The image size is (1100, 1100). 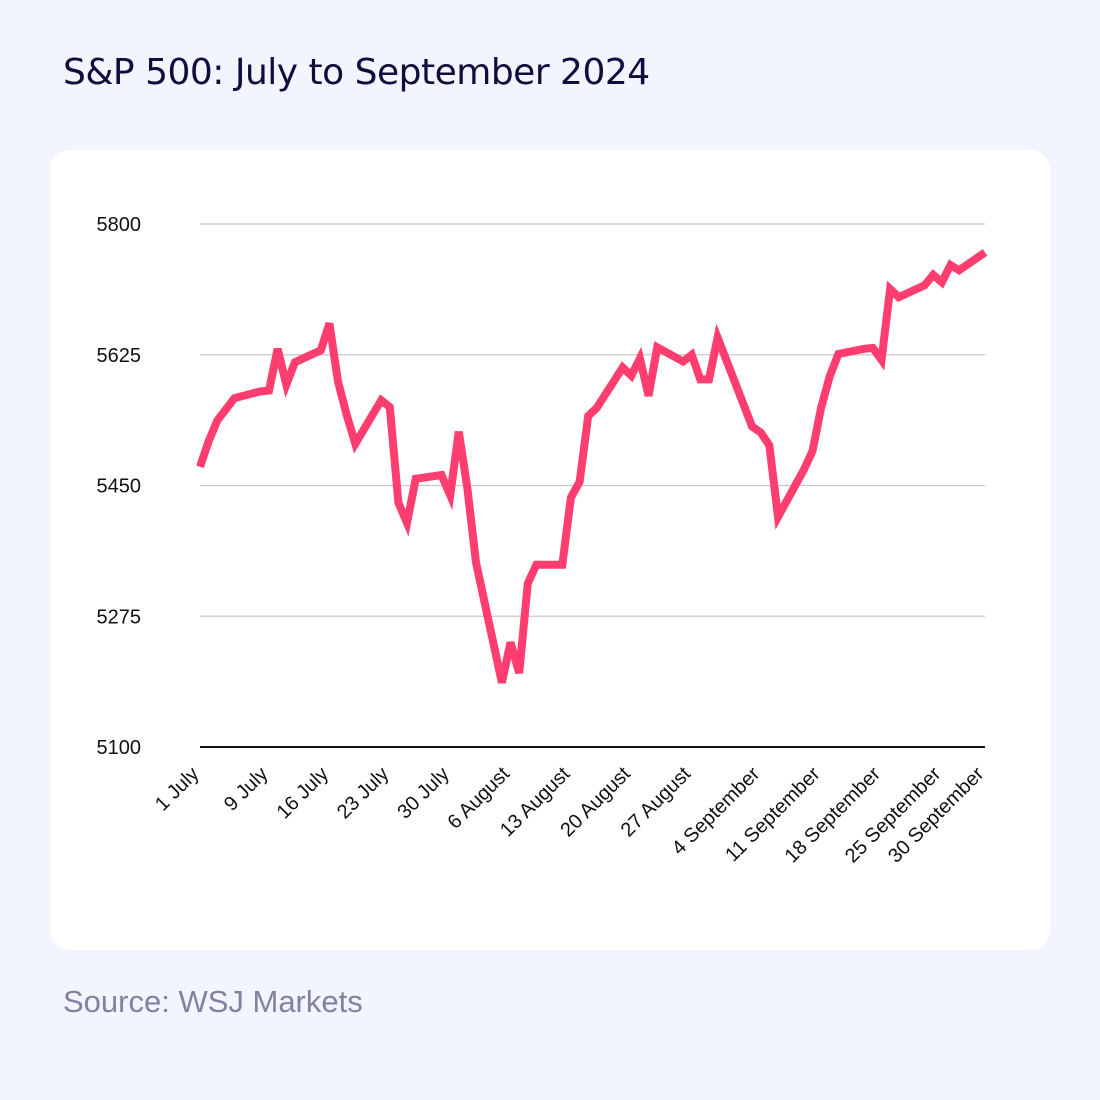 What do you see at coordinates (177, 789) in the screenshot?
I see `x-tick-label: 1 July` at bounding box center [177, 789].